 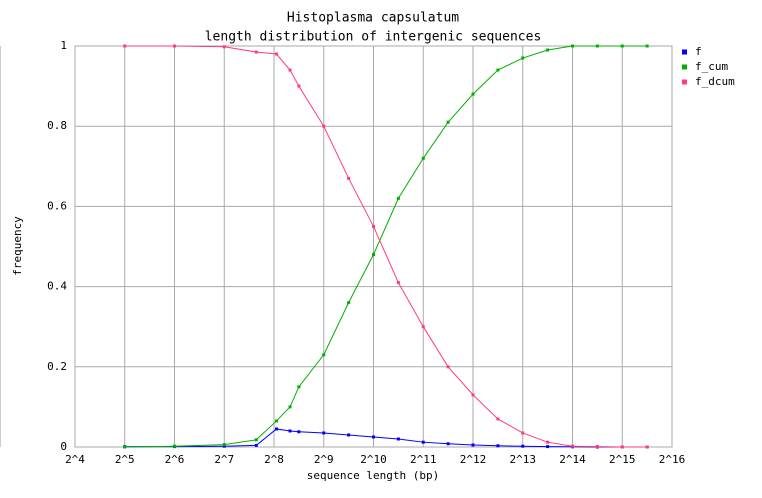 I want to click on x-tick-label: 2^10, so click(x=373, y=459).